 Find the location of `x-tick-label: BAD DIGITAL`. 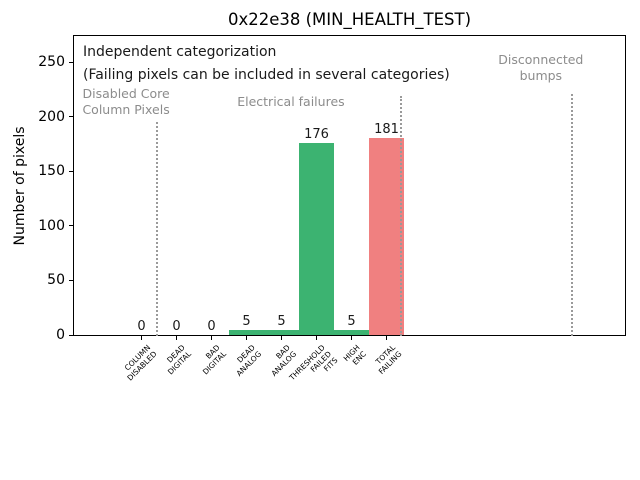

x-tick-label: BAD DIGITAL is located at coordinates (215, 360).